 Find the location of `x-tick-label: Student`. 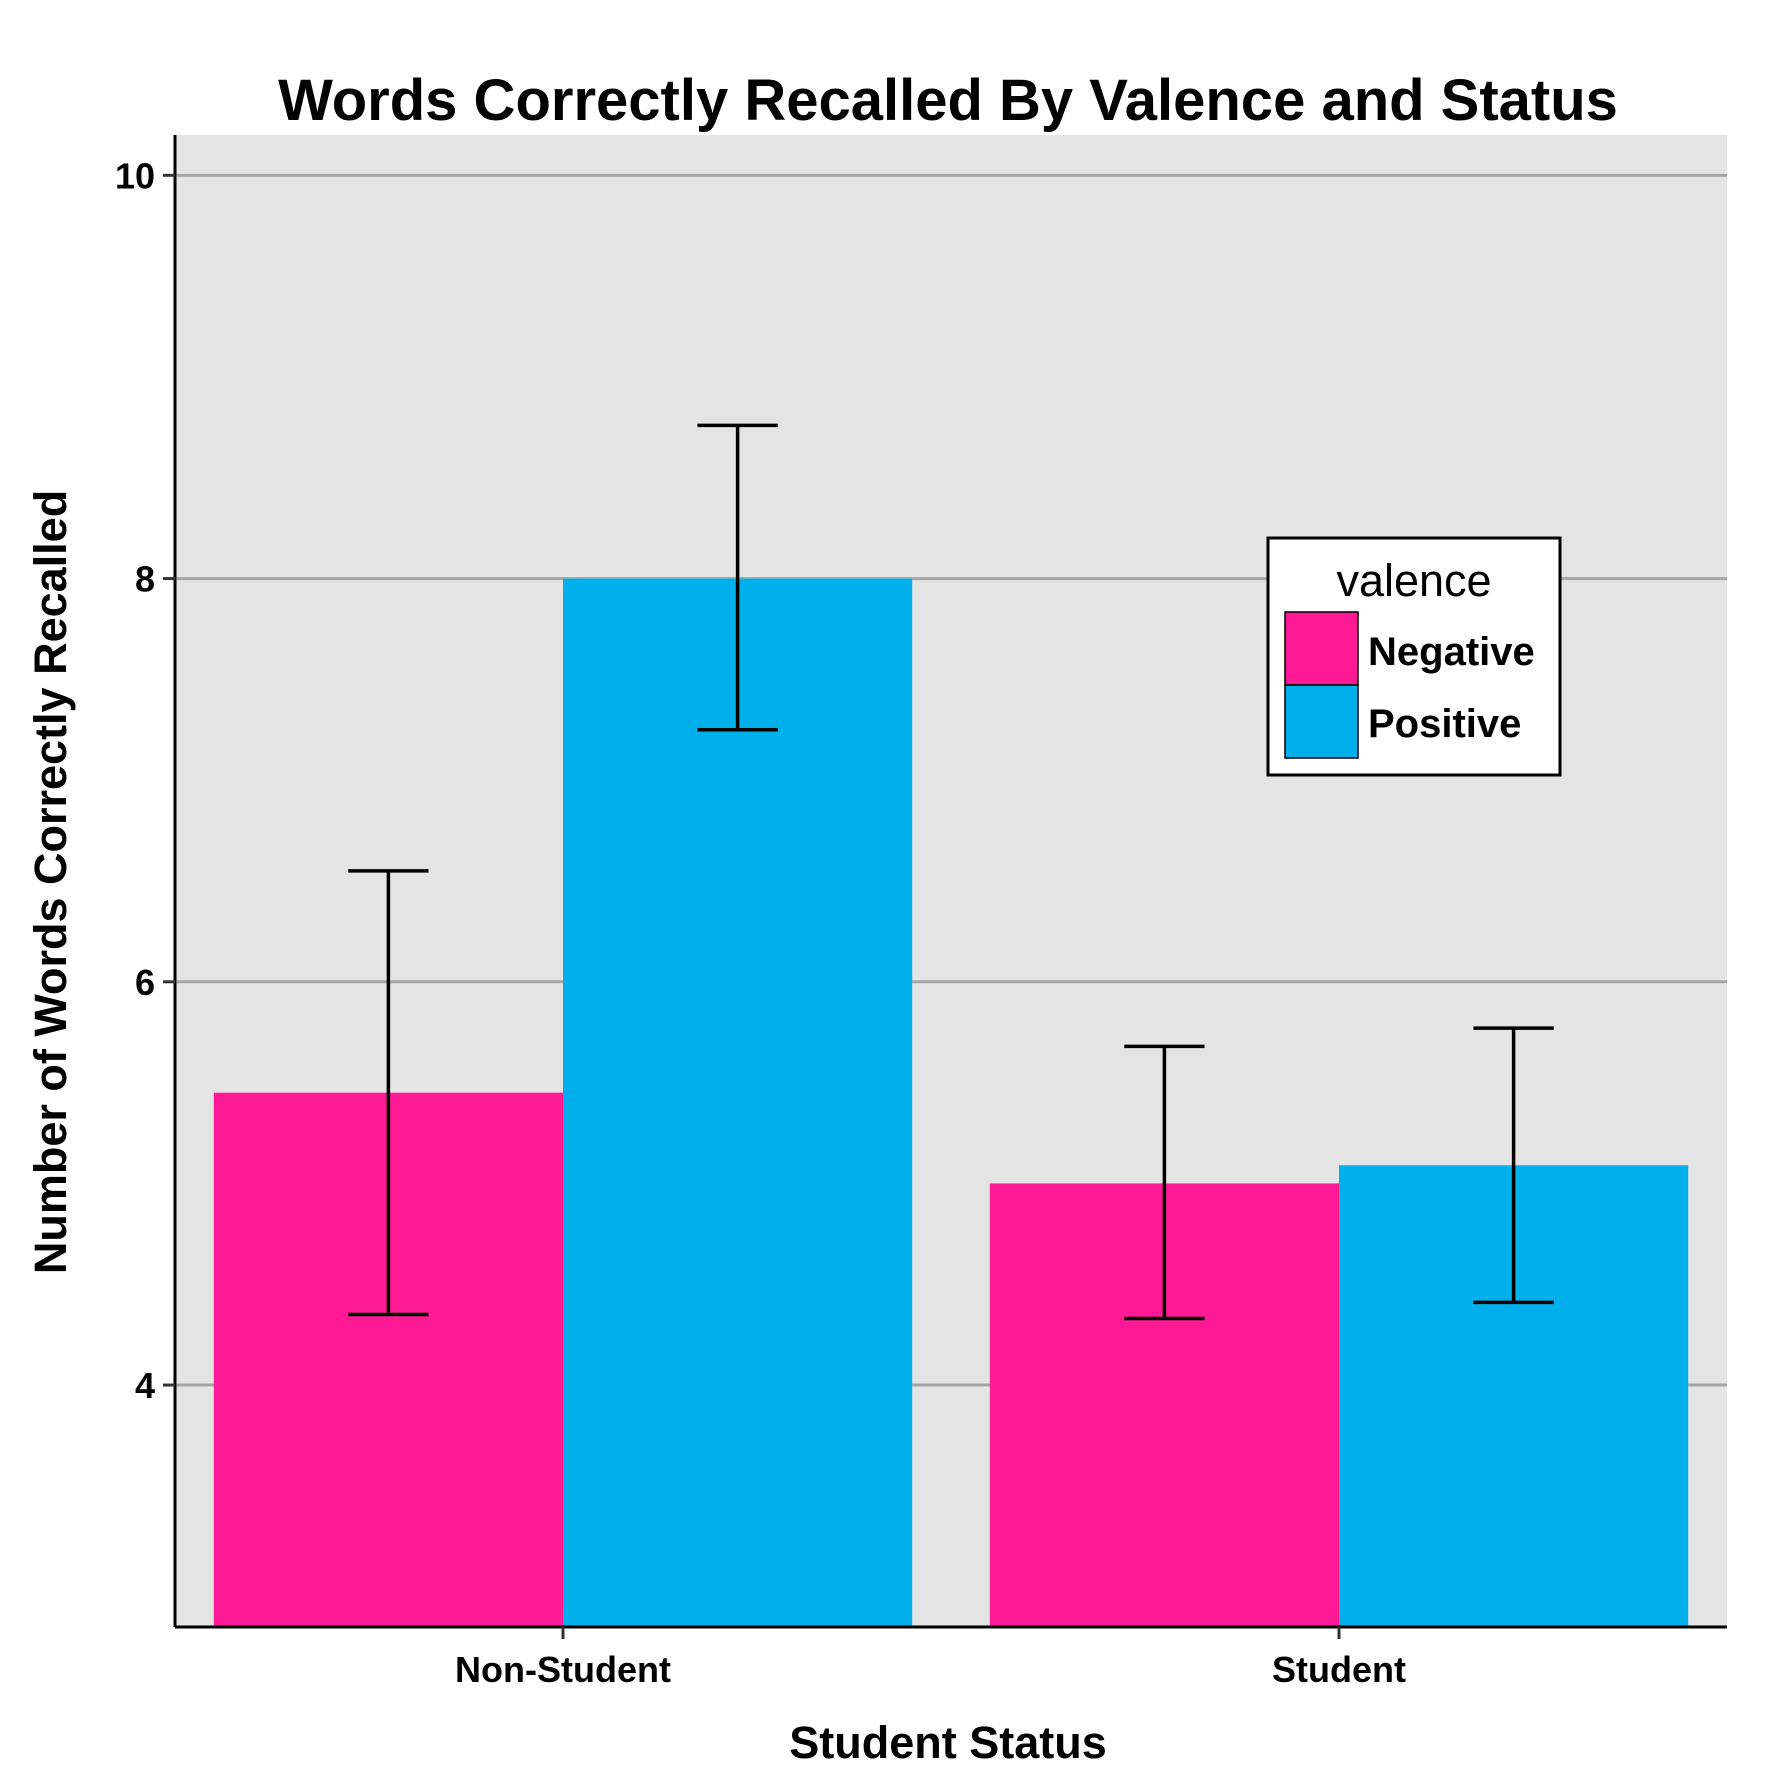

x-tick-label: Student is located at coordinates (1339, 1669).